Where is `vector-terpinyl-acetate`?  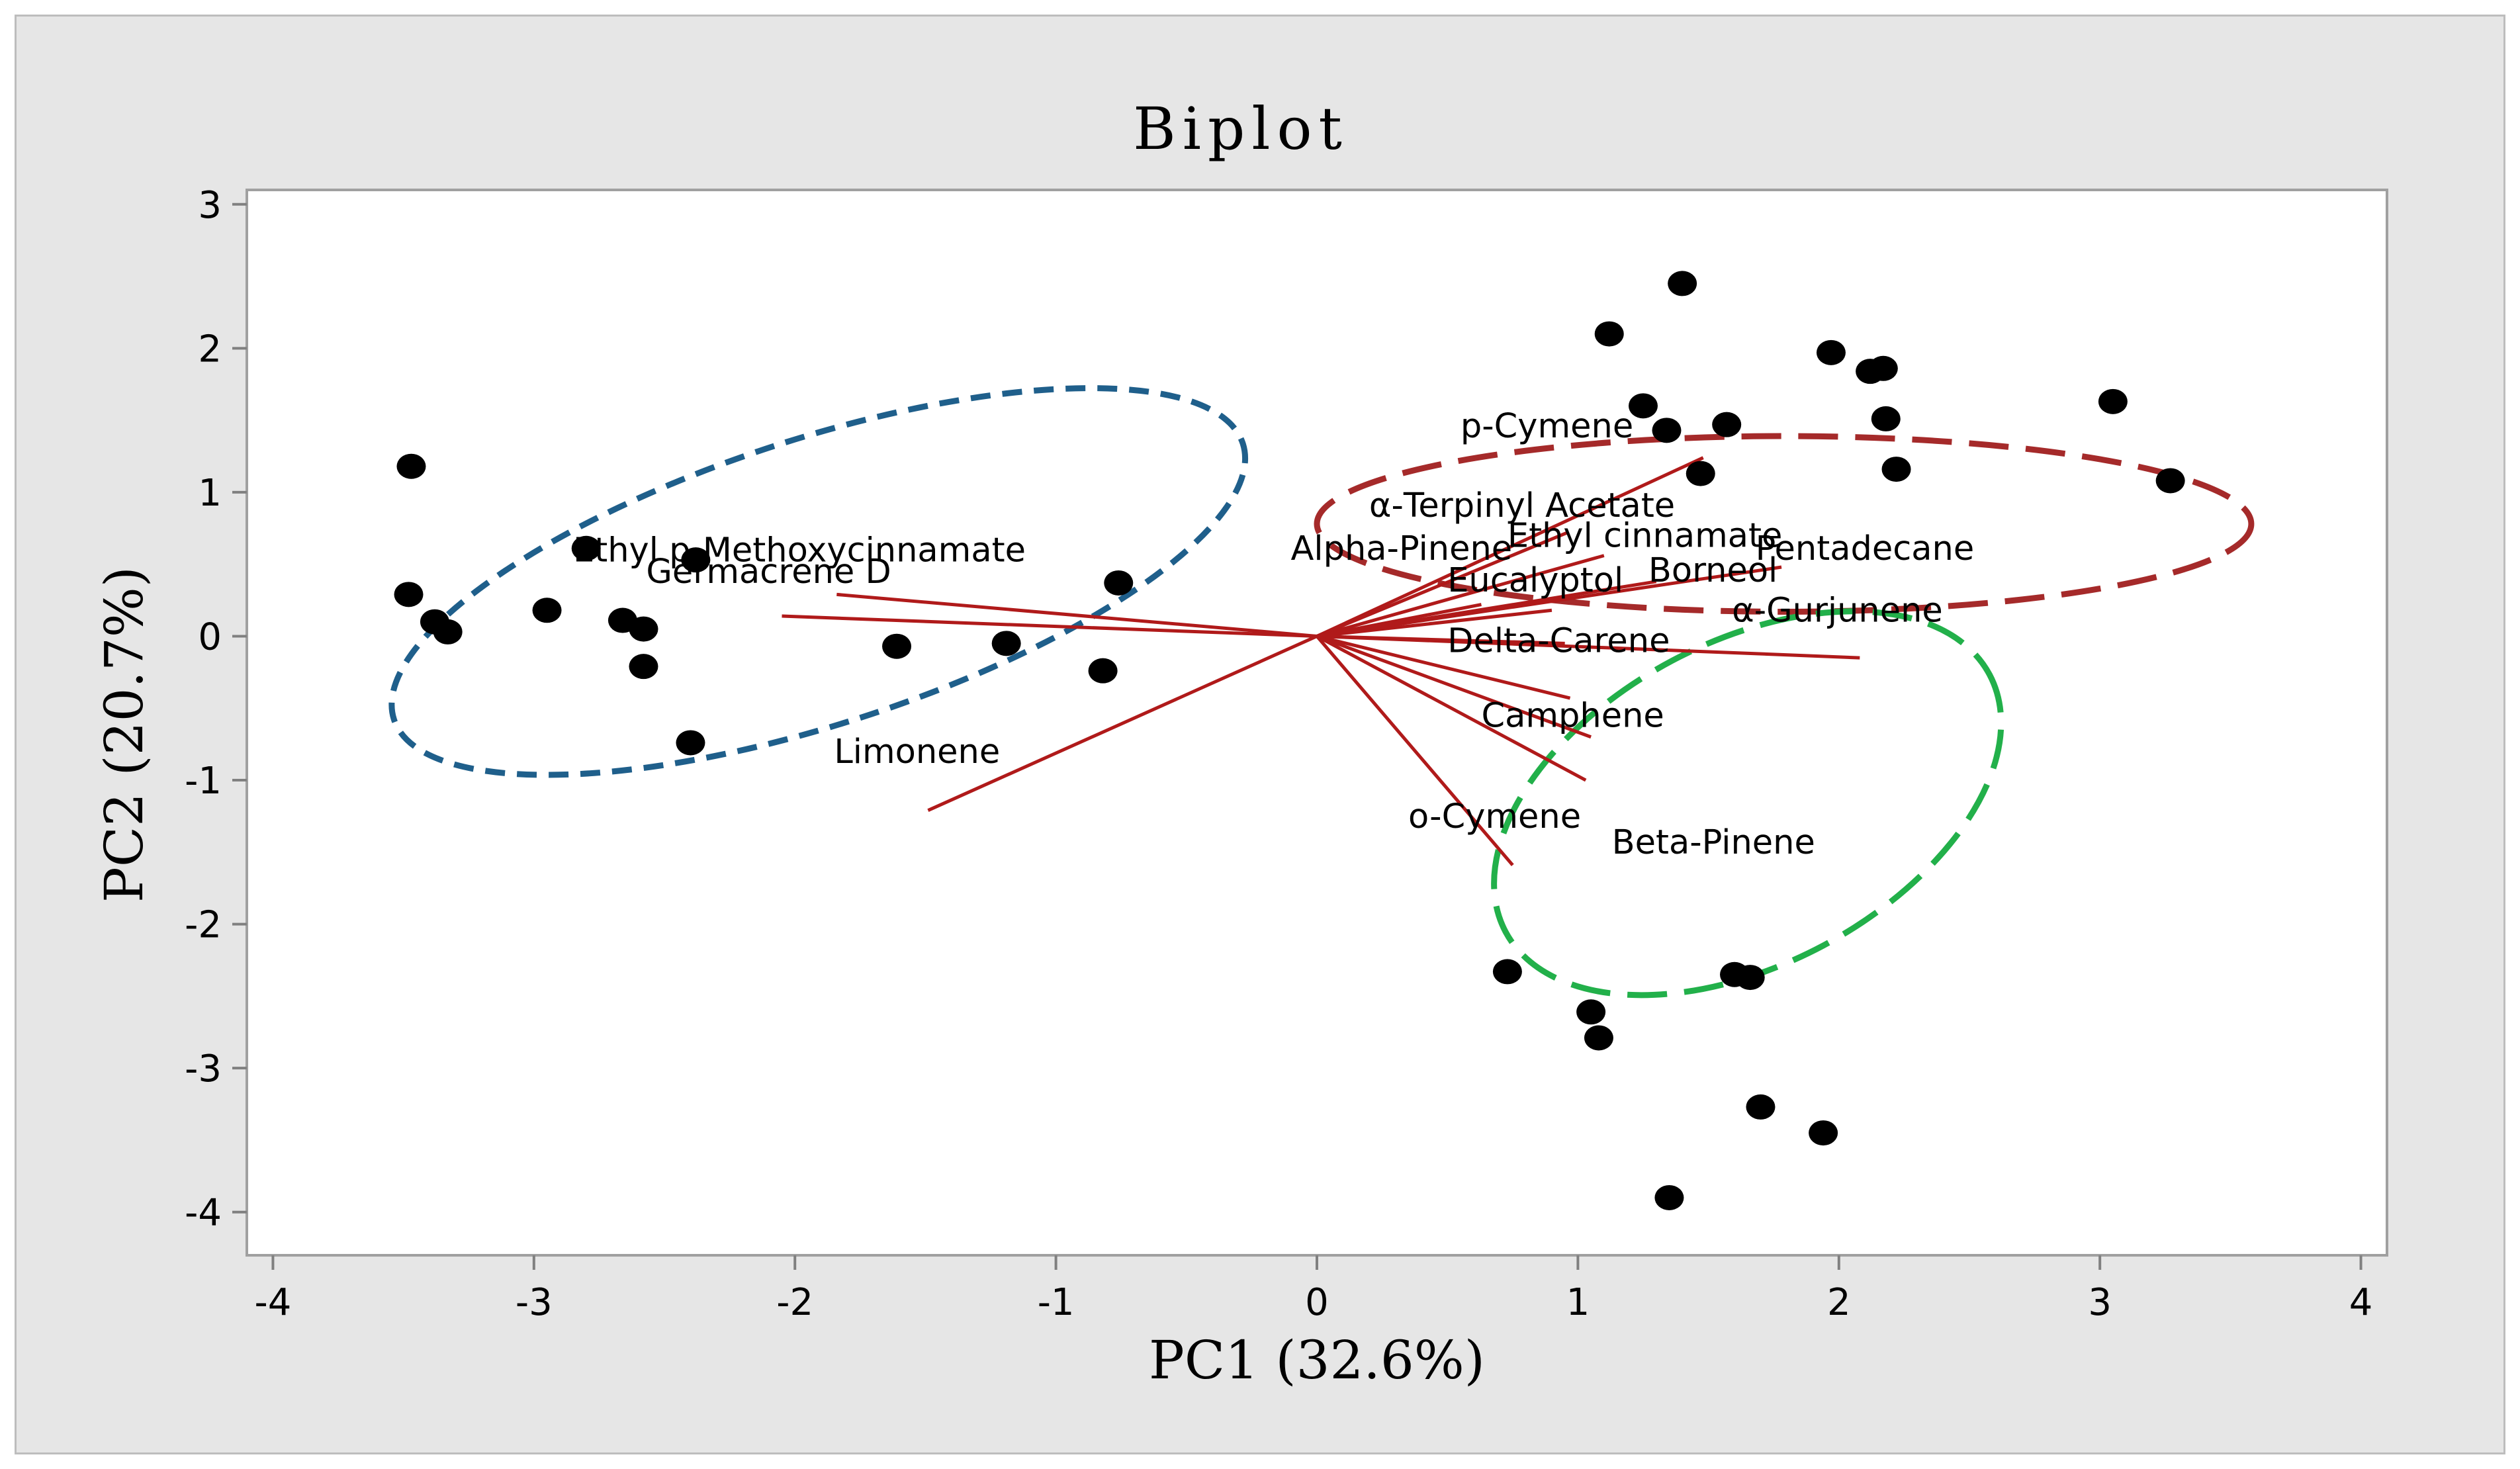
vector-terpinyl-acetate is located at coordinates (1442, 584).